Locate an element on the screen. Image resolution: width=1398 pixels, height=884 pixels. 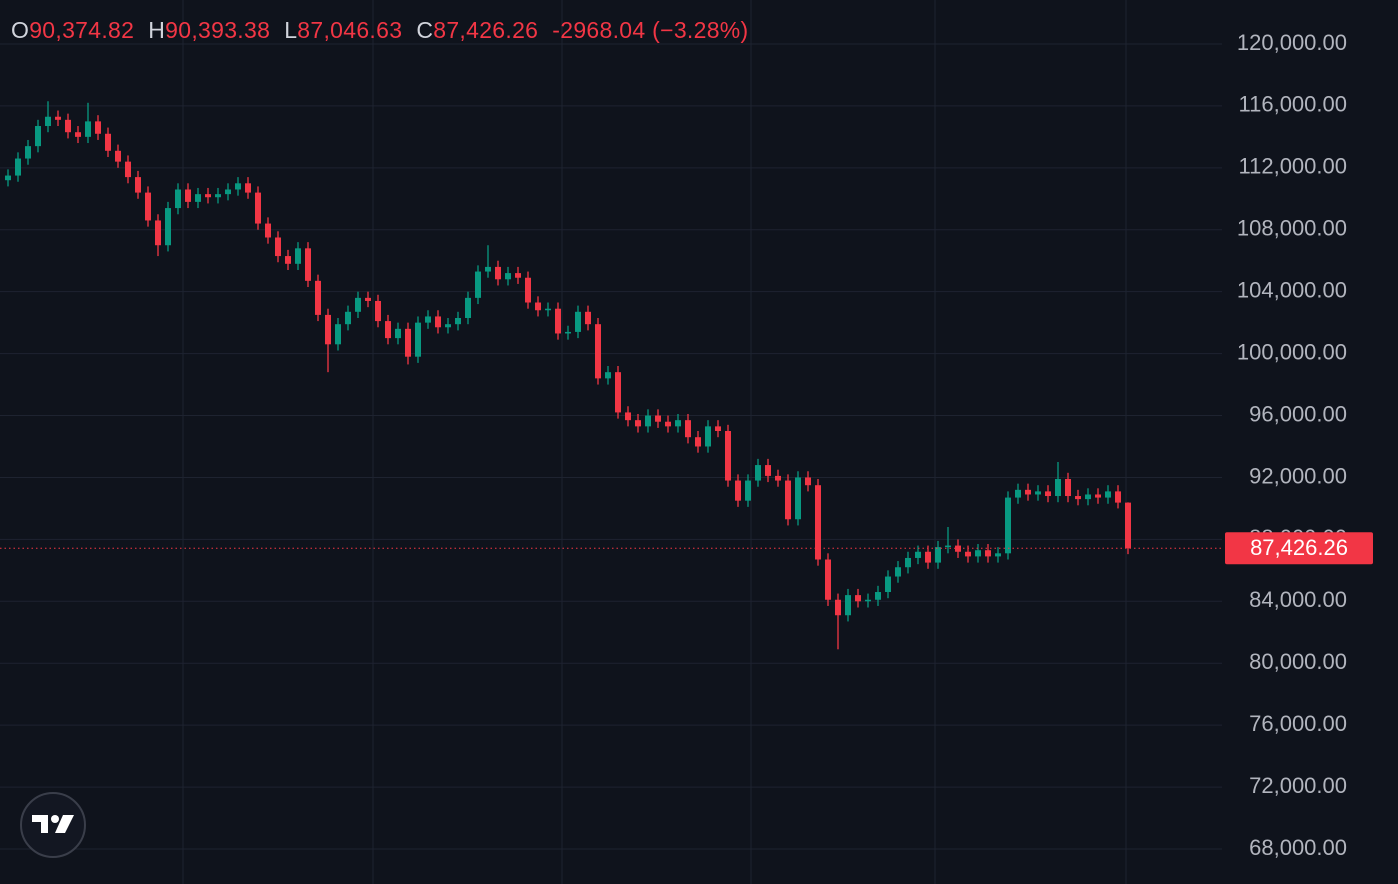
ohlc-value: 90,374.82 is located at coordinates (82, 30).